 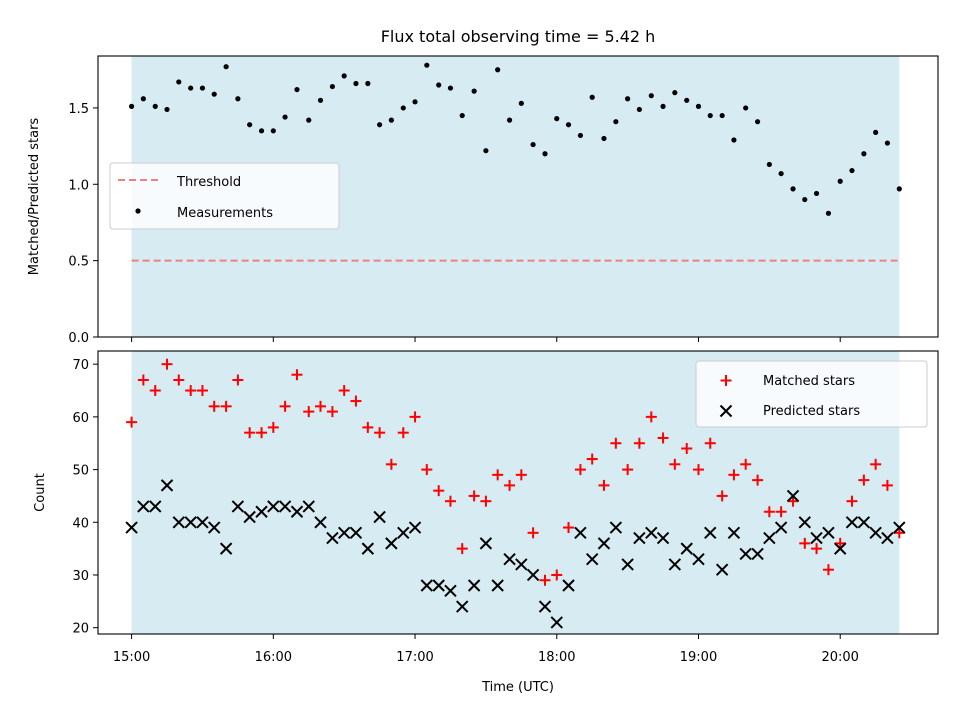 What do you see at coordinates (839, 657) in the screenshot?
I see `x-tick-label: 20:00` at bounding box center [839, 657].